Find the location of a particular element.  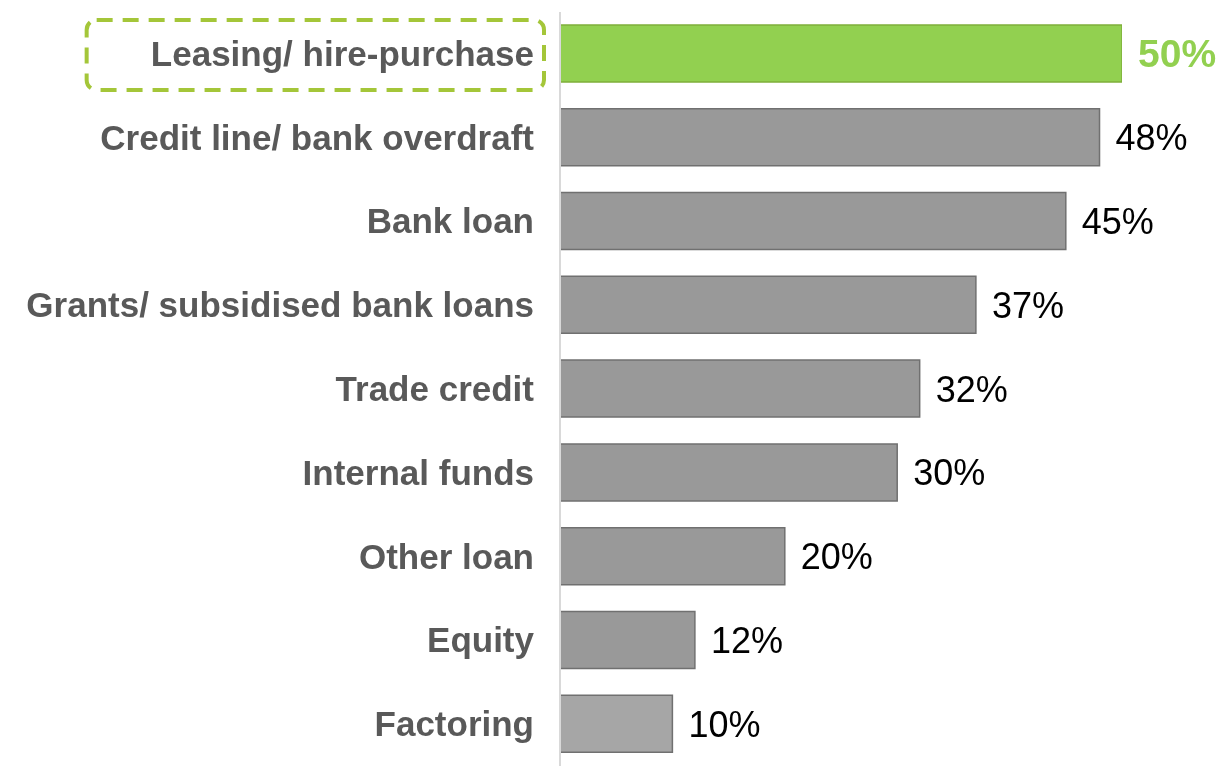

data-label: 32% is located at coordinates (971, 389).